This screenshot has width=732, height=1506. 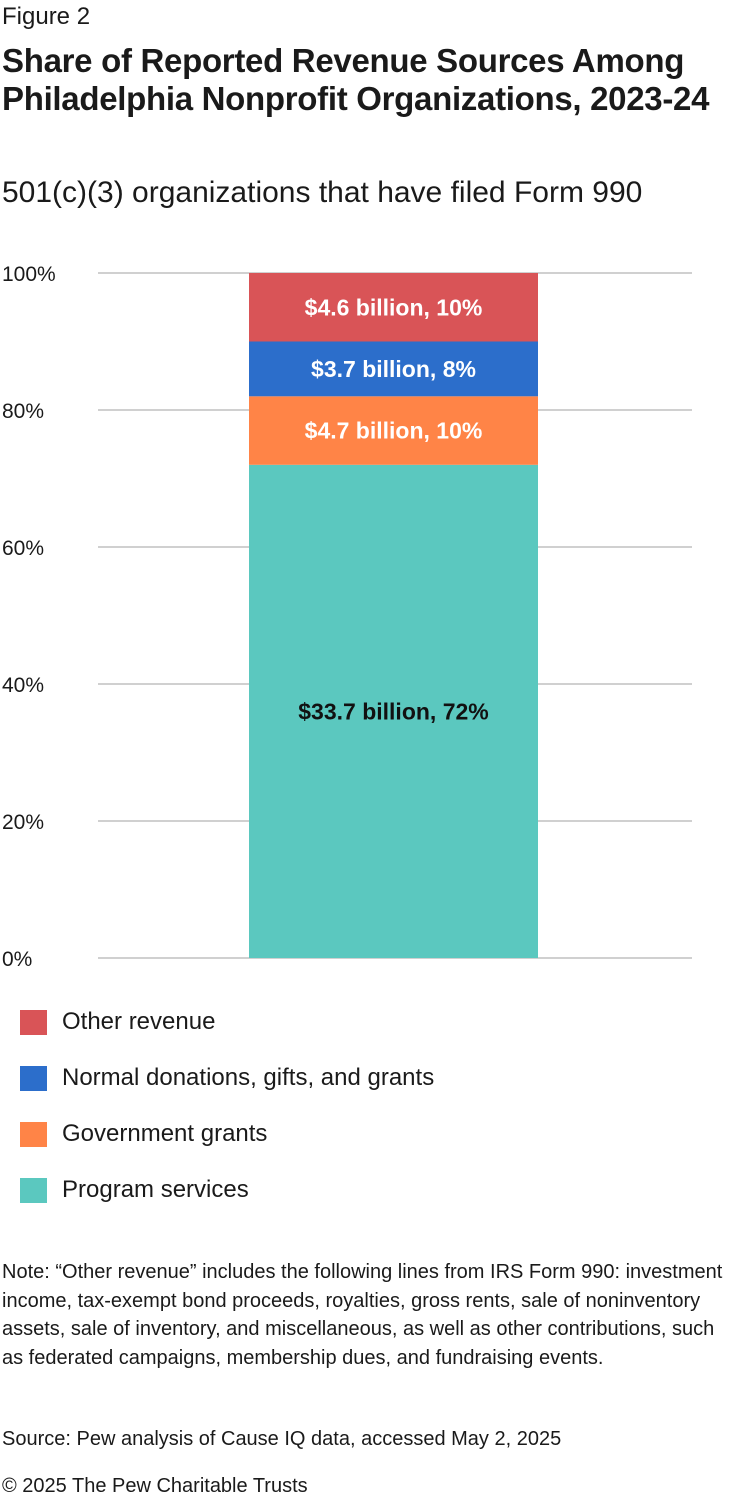 I want to click on legend-label: Other revenue, so click(x=139, y=1021).